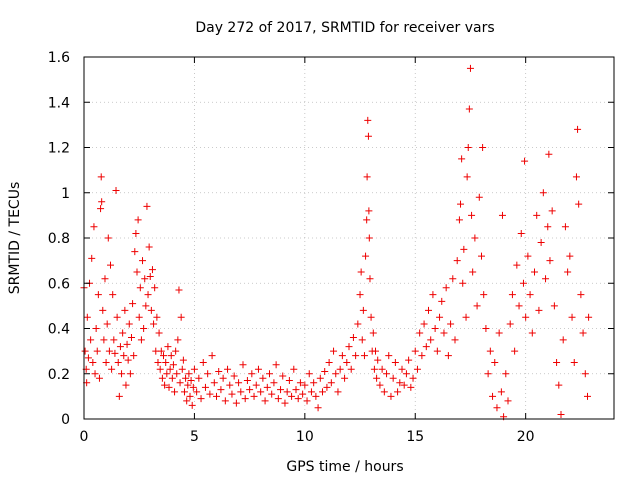 Image resolution: width=640 pixels, height=480 pixels. I want to click on y-tick-label: 1.2, so click(59, 149).